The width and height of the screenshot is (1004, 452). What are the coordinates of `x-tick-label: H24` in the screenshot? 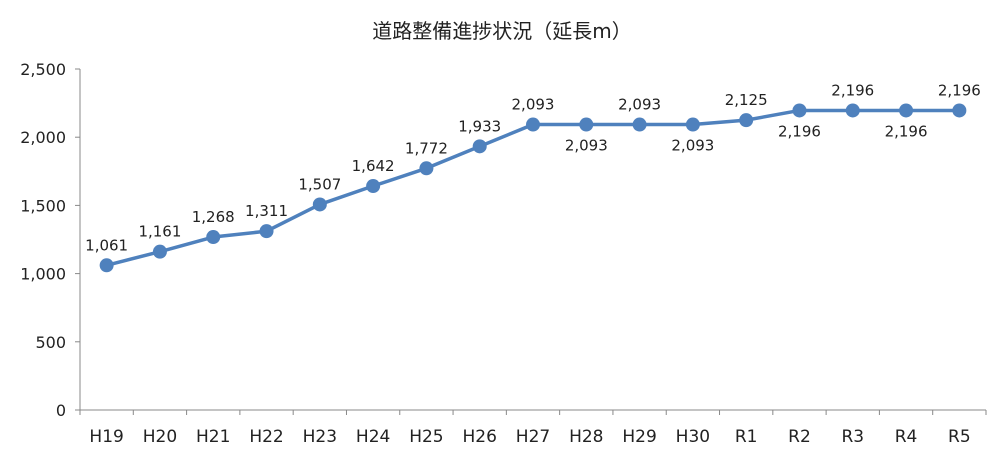 It's located at (373, 437).